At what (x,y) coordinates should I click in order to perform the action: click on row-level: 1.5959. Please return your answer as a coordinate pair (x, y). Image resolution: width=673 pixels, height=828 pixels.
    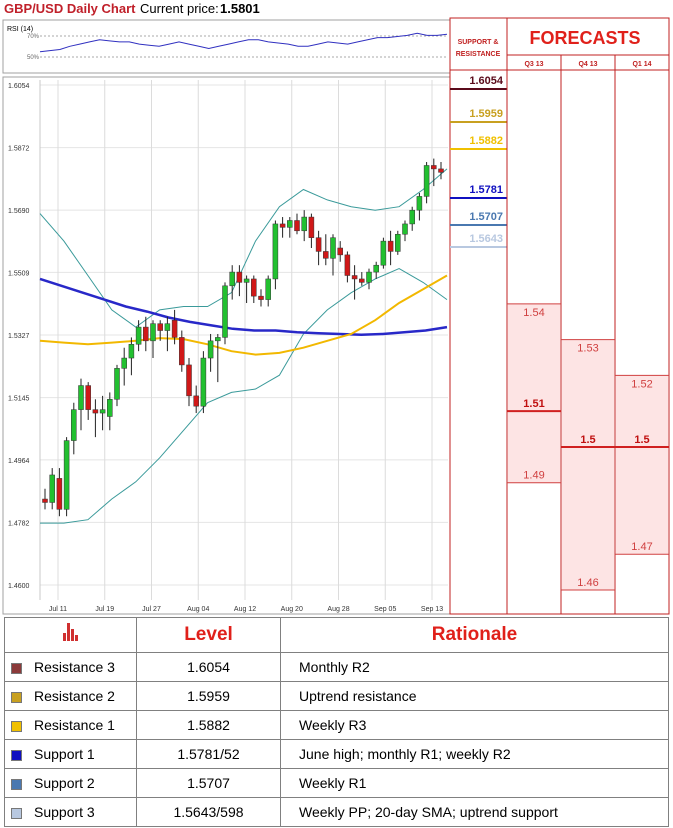
    Looking at the image, I should click on (208, 696).